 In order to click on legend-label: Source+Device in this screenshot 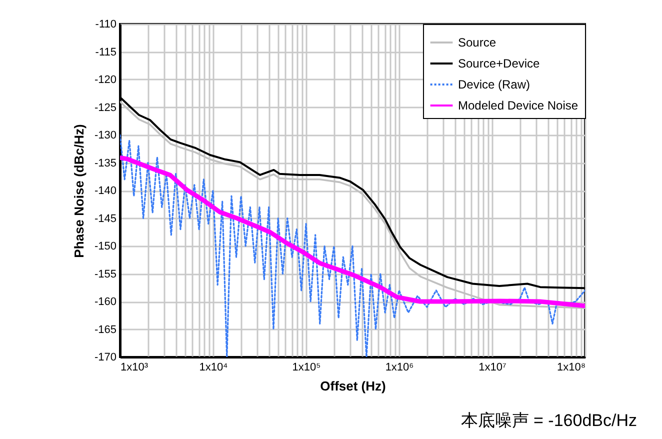, I will do `click(499, 63)`.